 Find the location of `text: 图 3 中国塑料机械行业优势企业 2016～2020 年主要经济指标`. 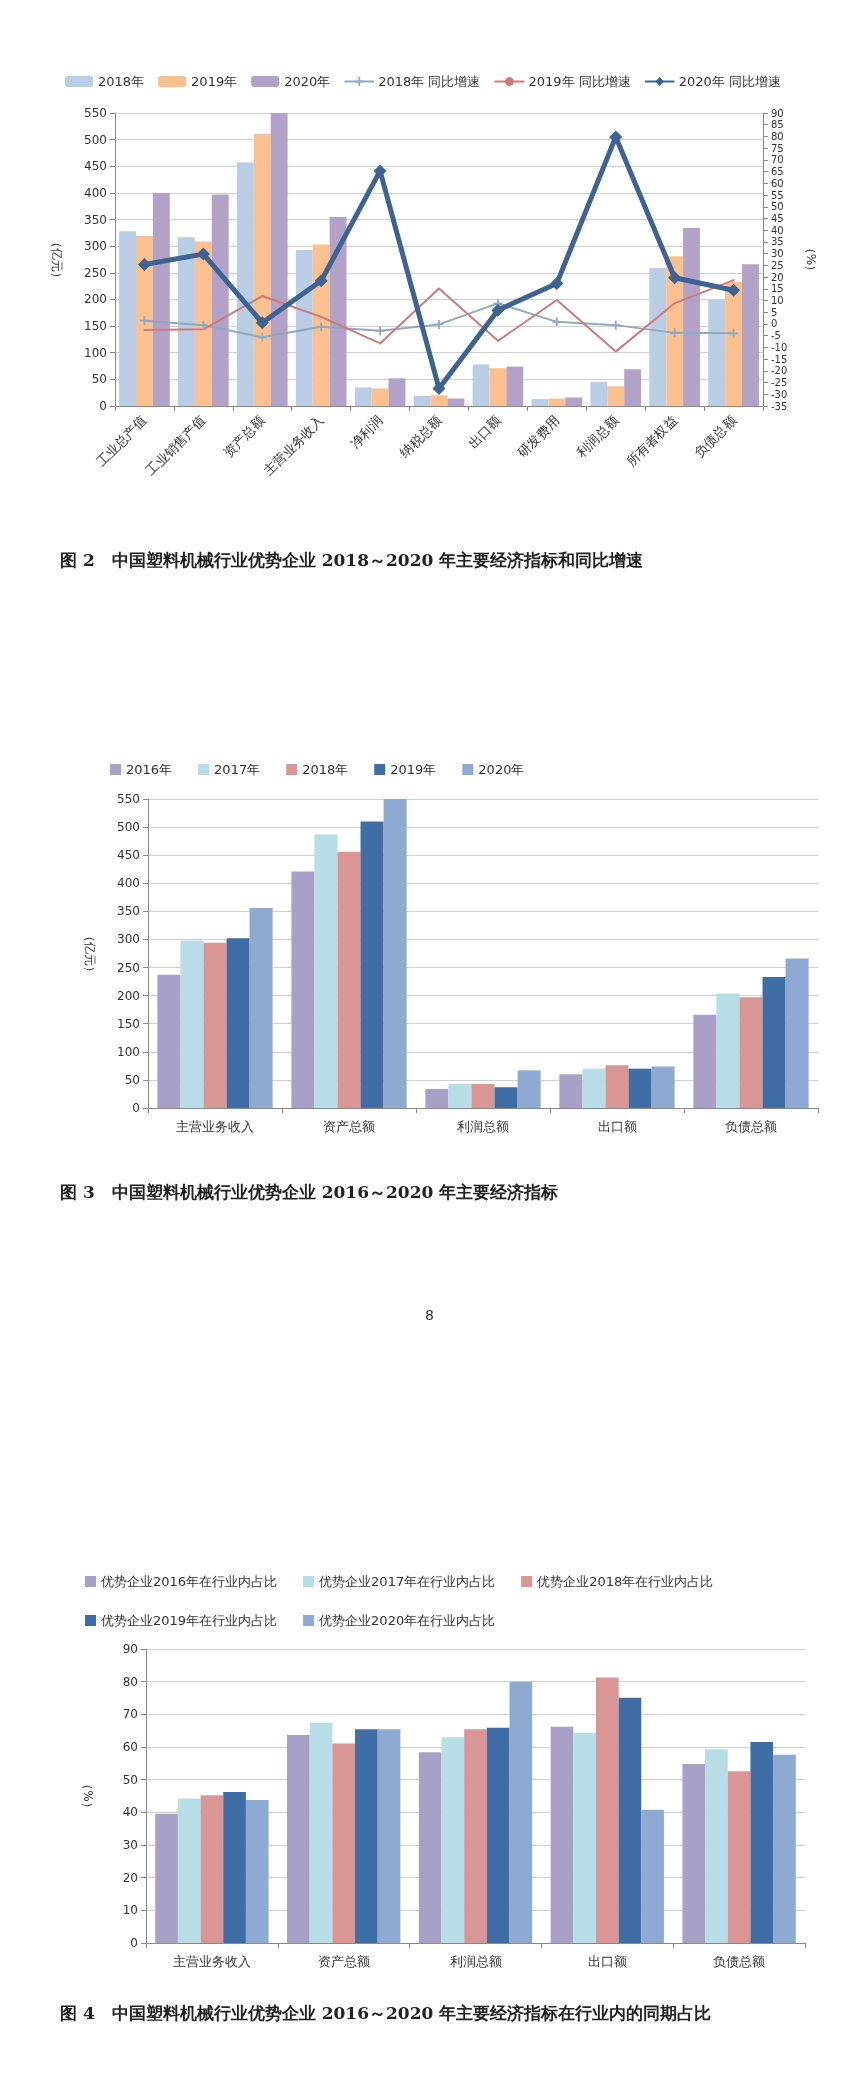

text: 图 3 中国塑料机械行业优势企业 2016～2020 年主要经济指标 is located at coordinates (309, 1192).